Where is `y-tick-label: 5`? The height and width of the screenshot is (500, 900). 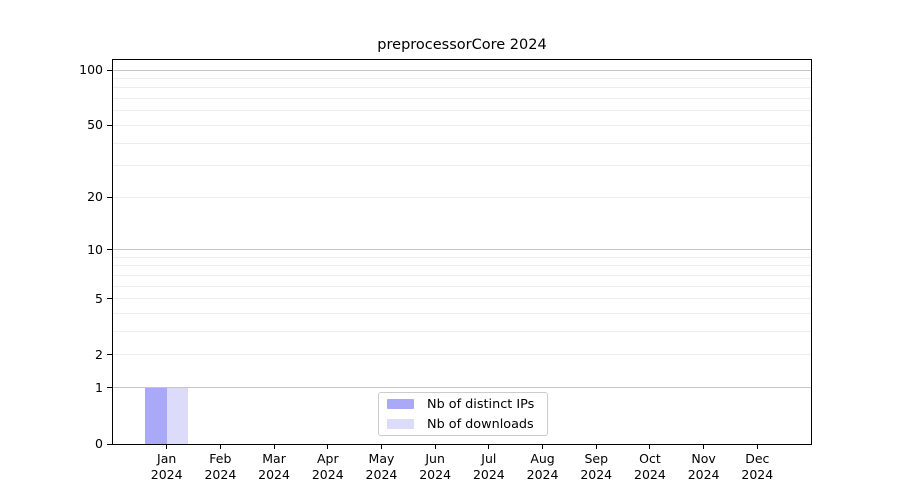
y-tick-label: 5 is located at coordinates (99, 298).